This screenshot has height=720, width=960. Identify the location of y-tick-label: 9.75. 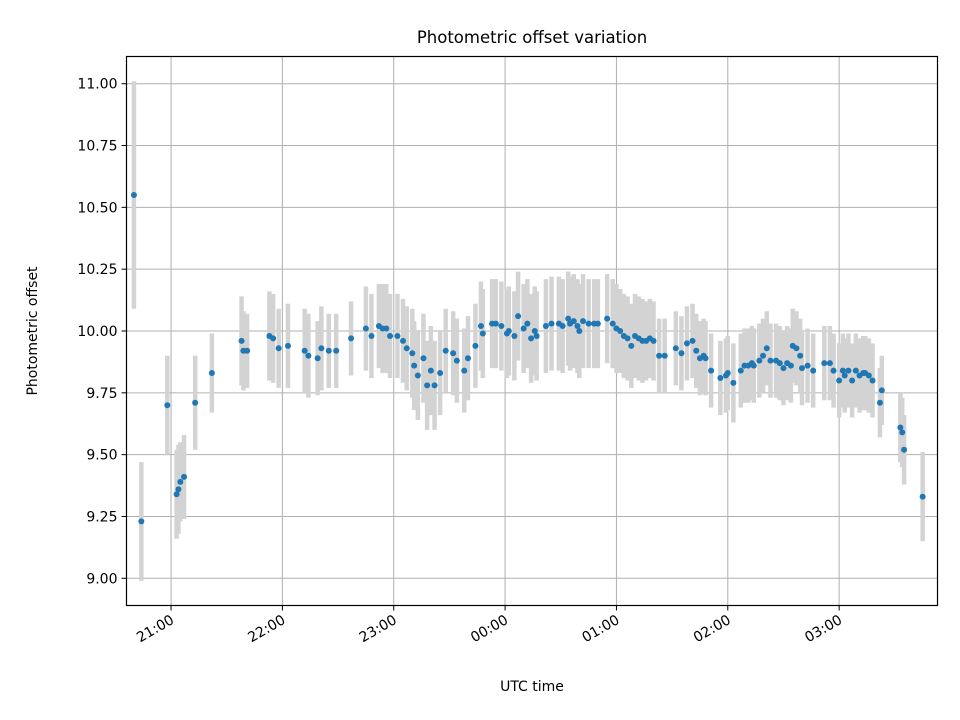
(101, 394).